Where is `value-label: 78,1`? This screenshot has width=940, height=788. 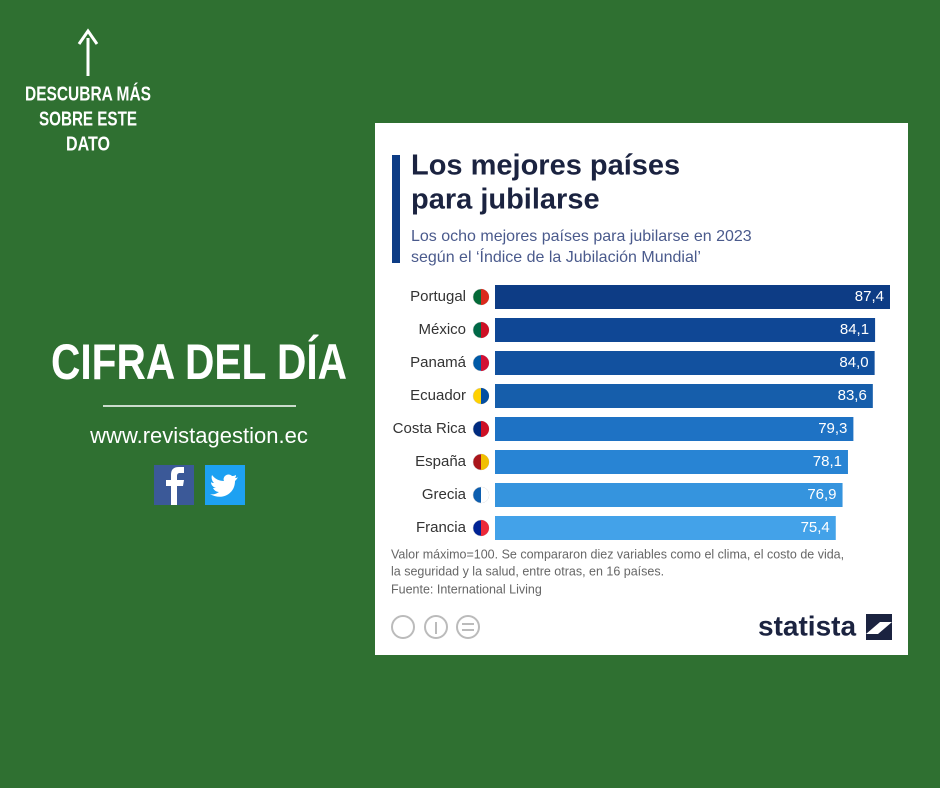
value-label: 78,1 is located at coordinates (827, 461).